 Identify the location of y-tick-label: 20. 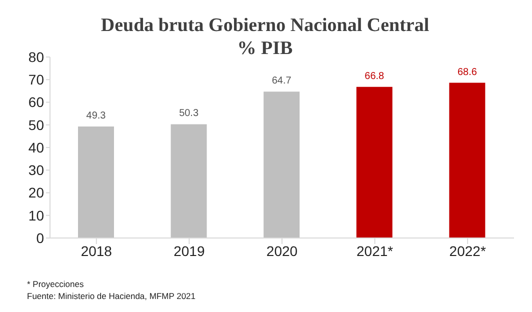
(36, 192).